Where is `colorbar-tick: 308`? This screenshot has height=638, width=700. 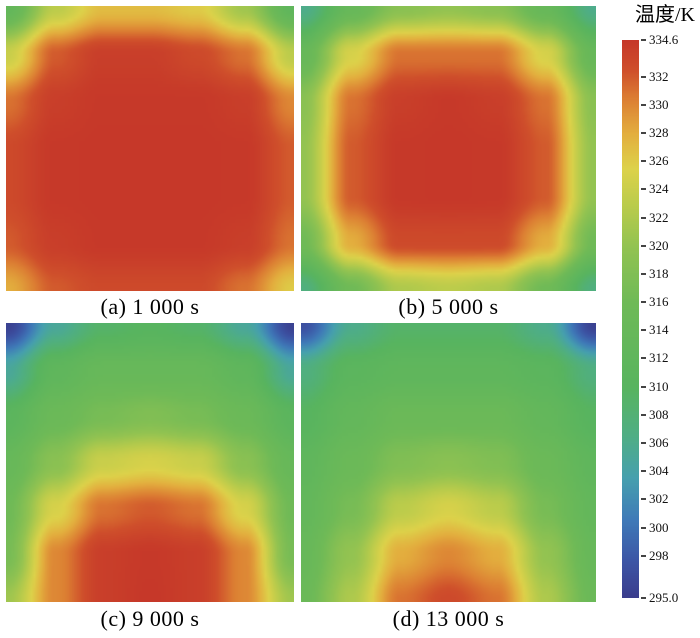
colorbar-tick: 308 is located at coordinates (655, 415).